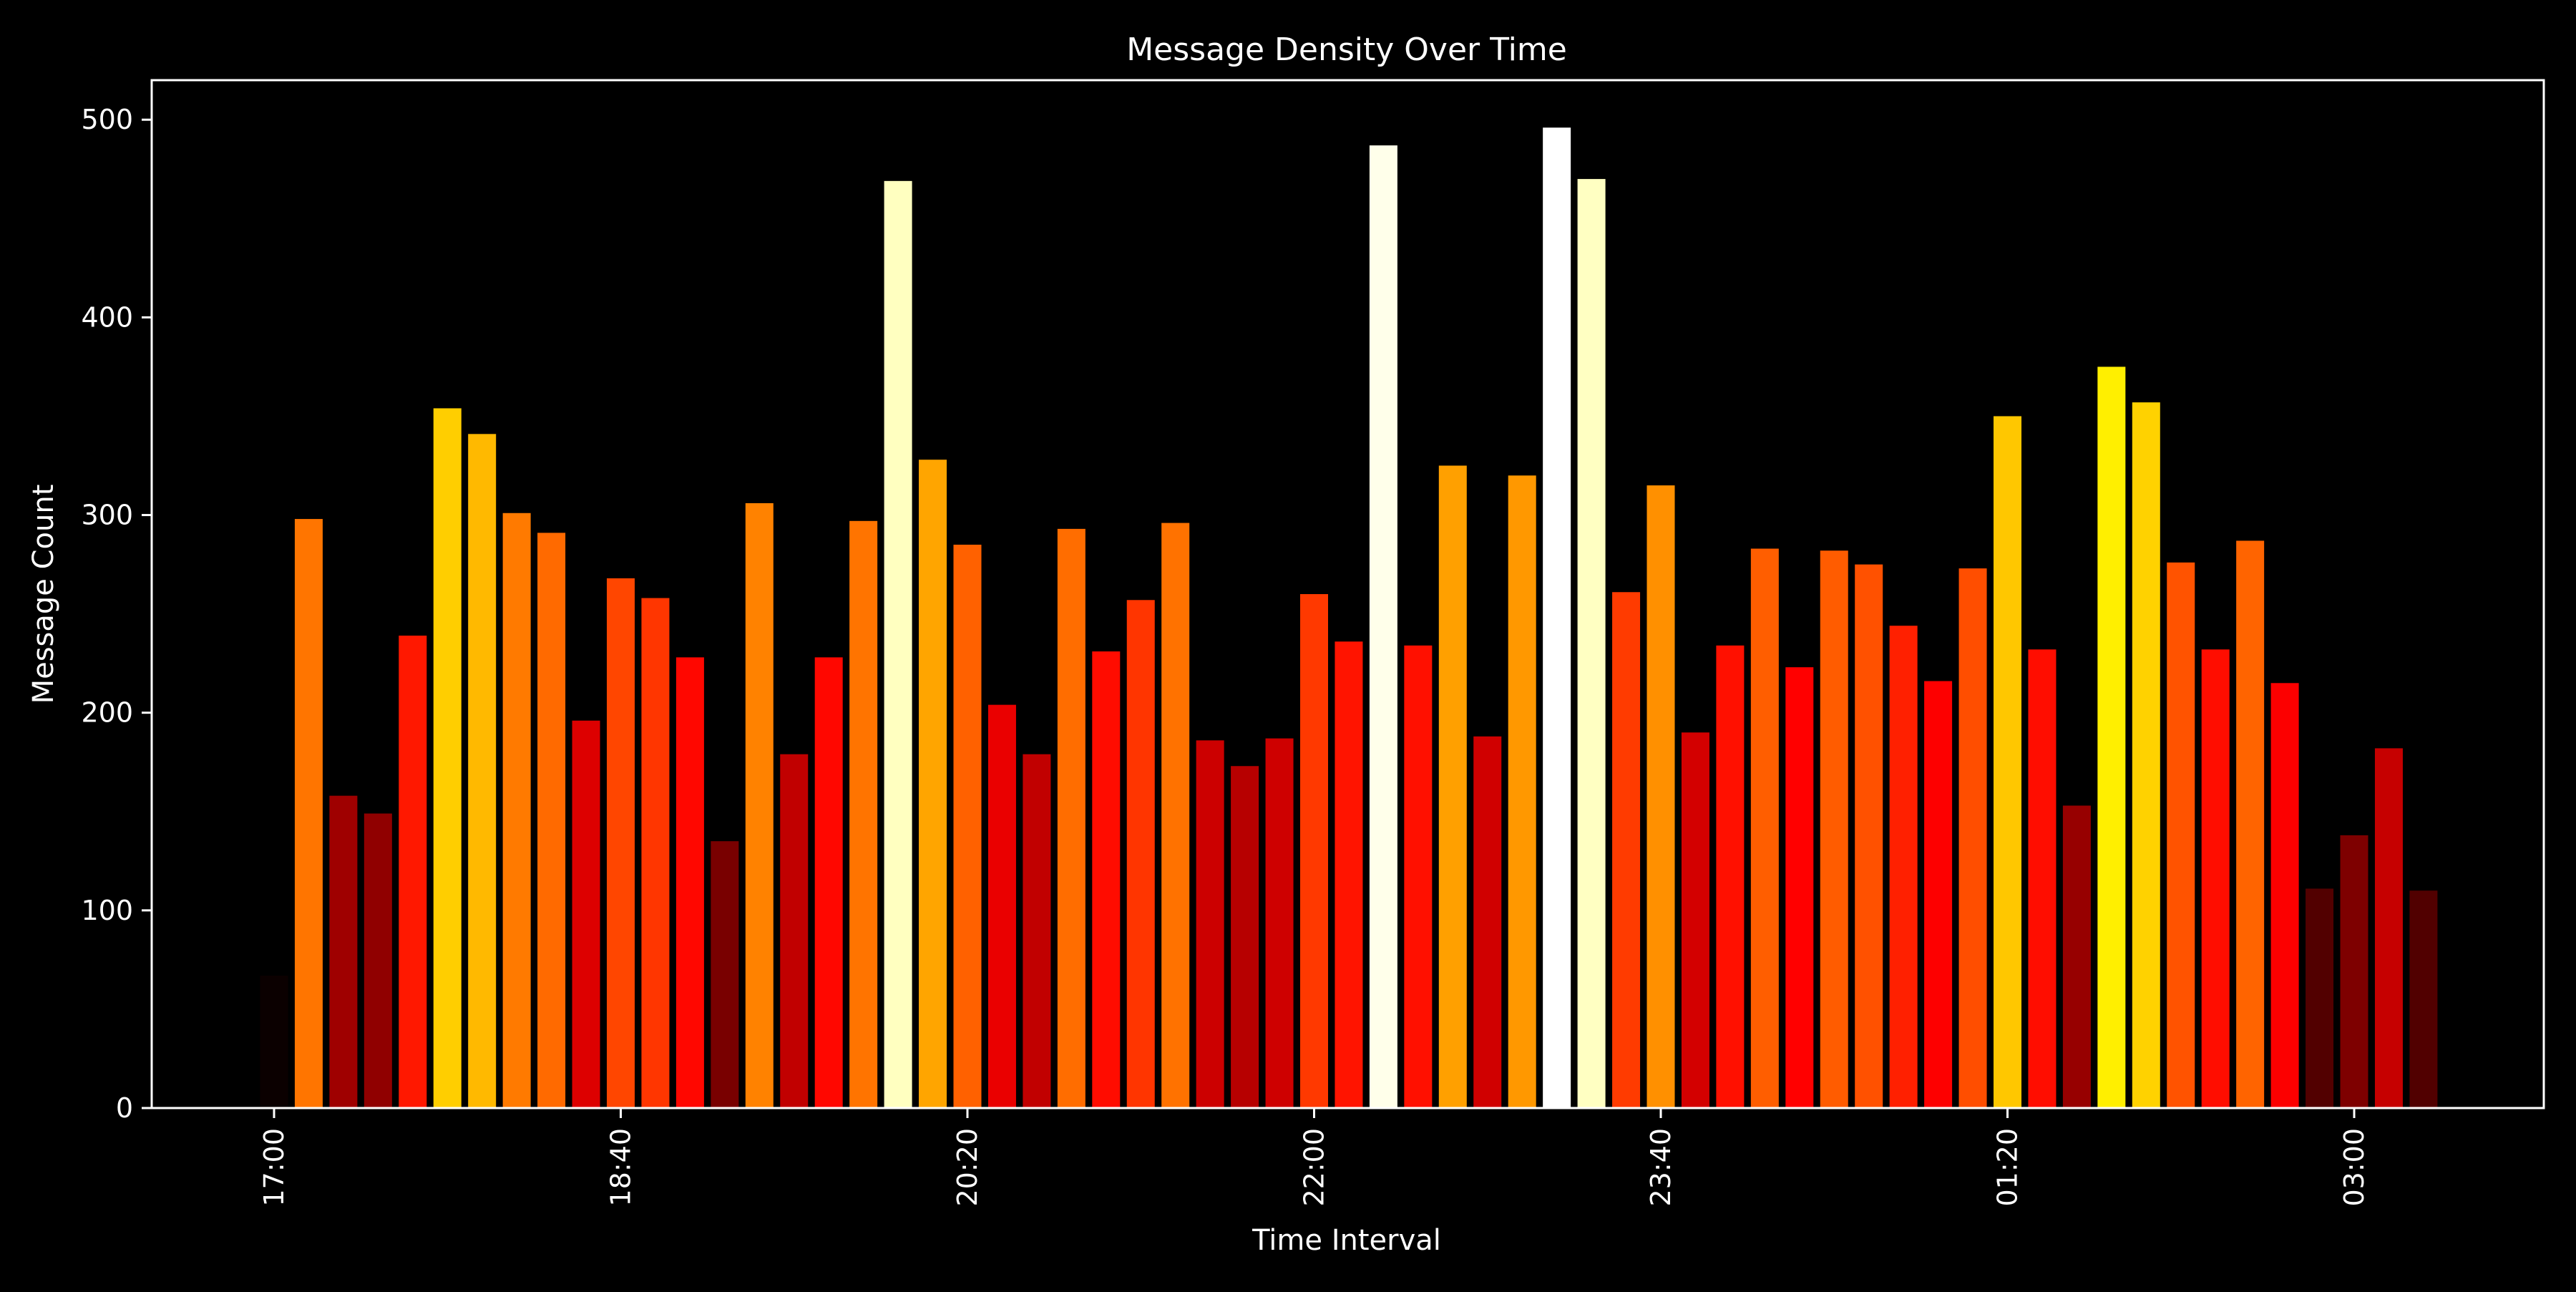 This screenshot has width=2576, height=1292. What do you see at coordinates (1661, 1167) in the screenshot?
I see `x-tick-label: 23:40` at bounding box center [1661, 1167].